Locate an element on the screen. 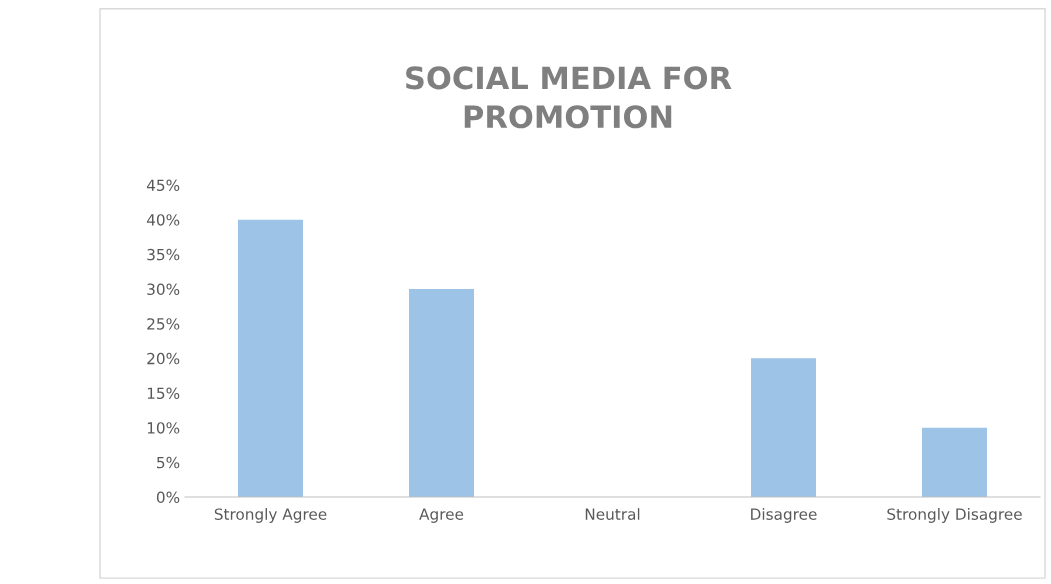 The height and width of the screenshot is (584, 1051). y-tick-label: 20% is located at coordinates (163, 358).